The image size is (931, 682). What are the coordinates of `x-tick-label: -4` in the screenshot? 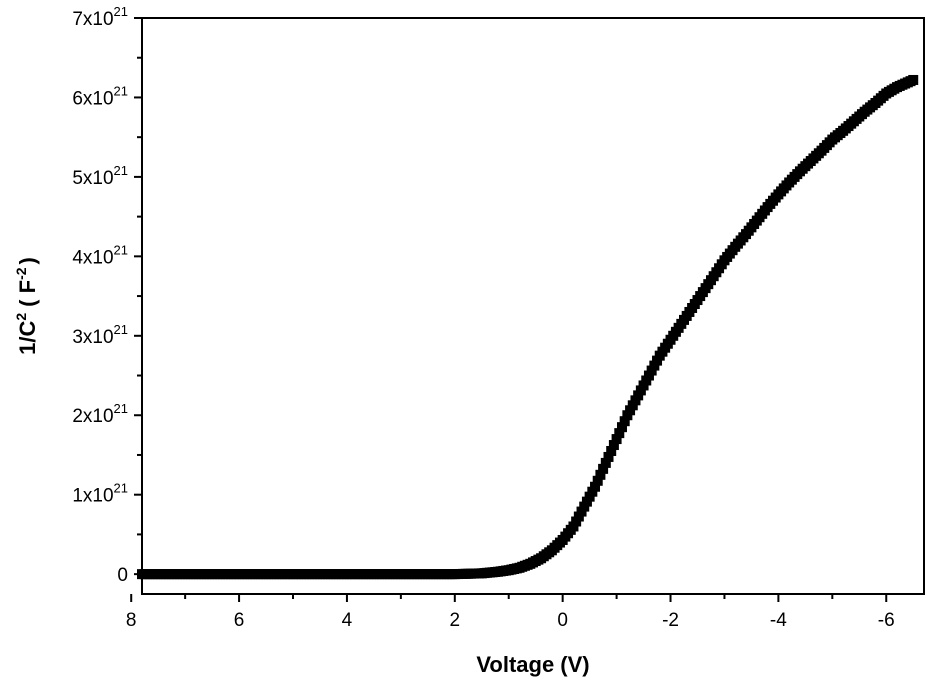 It's located at (778, 620).